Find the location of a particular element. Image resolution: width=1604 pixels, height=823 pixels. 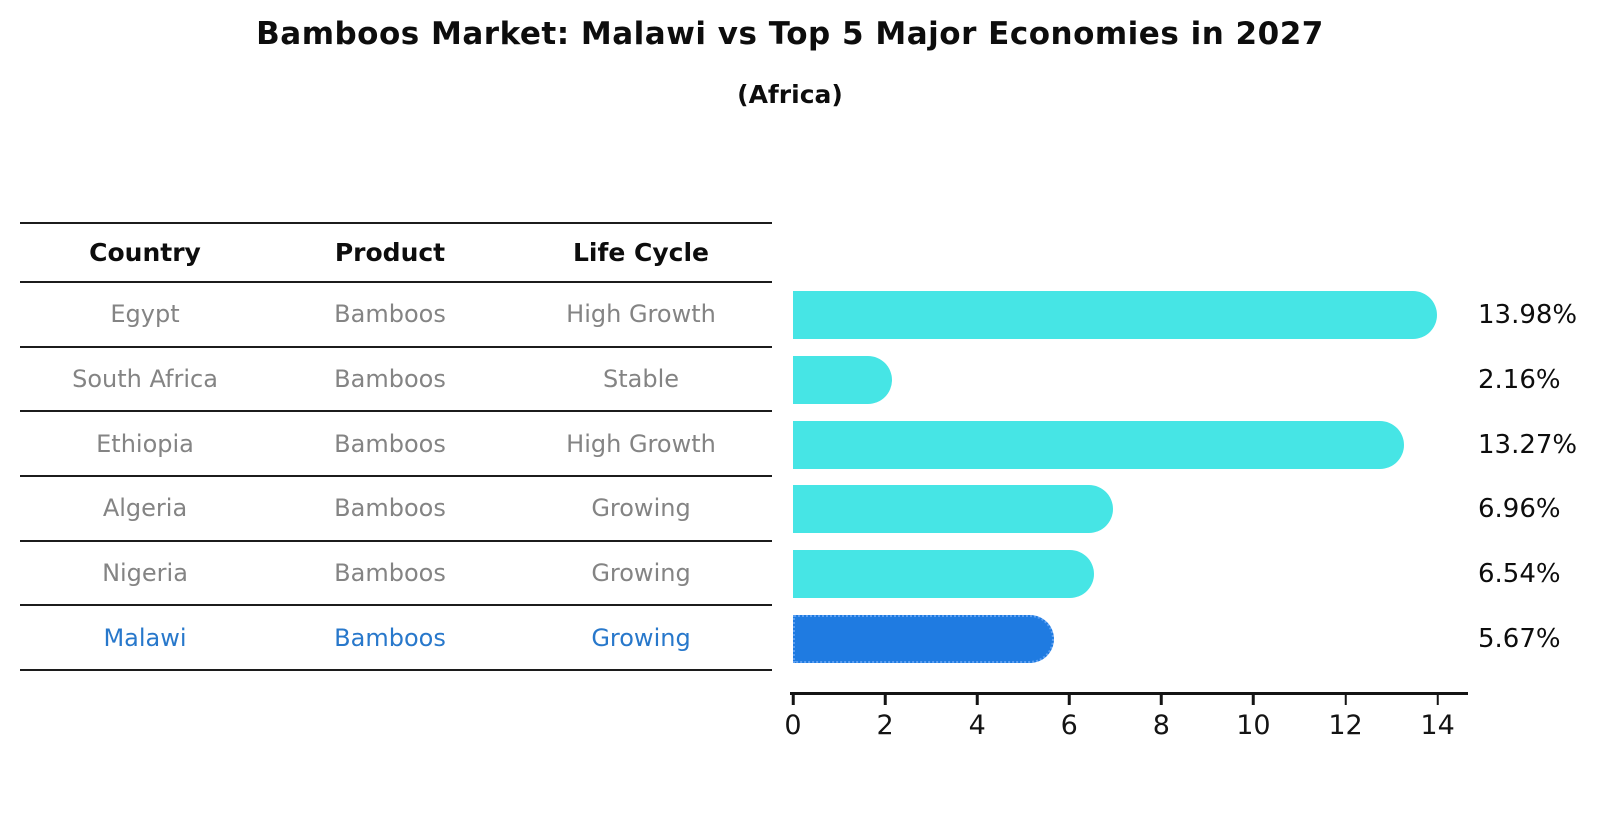

table-header-product: Product is located at coordinates (390, 252).